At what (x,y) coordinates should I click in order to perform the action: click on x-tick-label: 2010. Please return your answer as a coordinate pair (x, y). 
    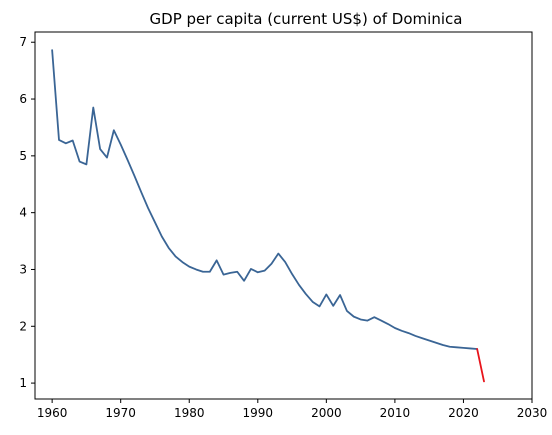
    Looking at the image, I should click on (395, 413).